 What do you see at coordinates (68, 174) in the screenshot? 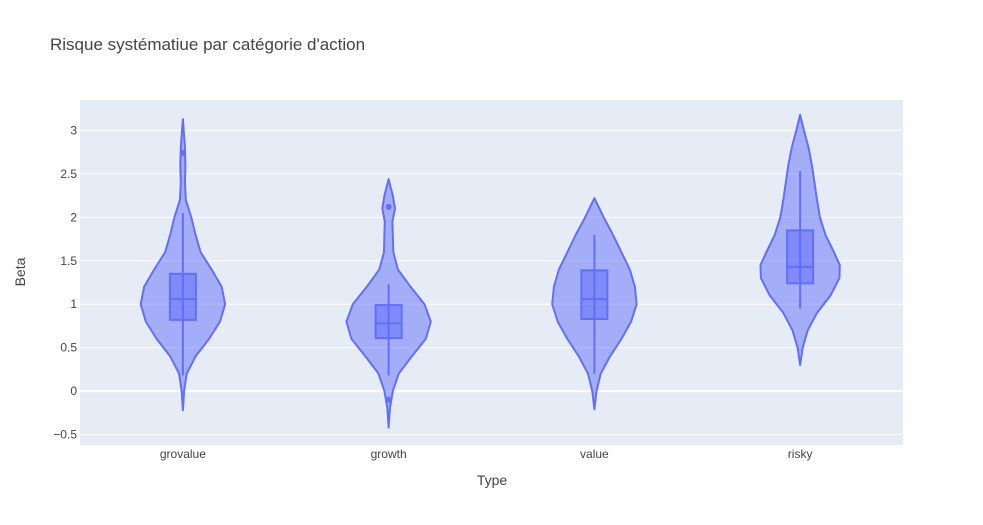
I see `y-tick-label: 2.5` at bounding box center [68, 174].